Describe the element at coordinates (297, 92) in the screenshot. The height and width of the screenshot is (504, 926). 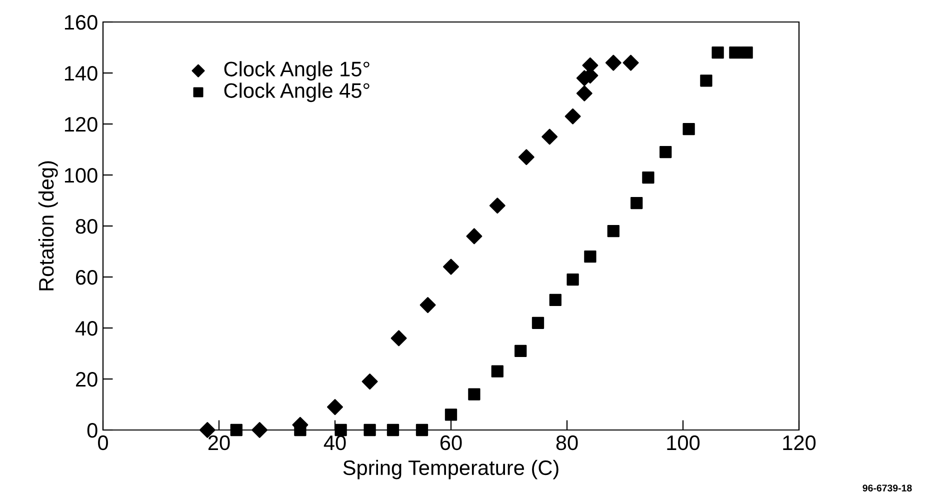
I see `legend-label: Clock Angle 45°` at that location.